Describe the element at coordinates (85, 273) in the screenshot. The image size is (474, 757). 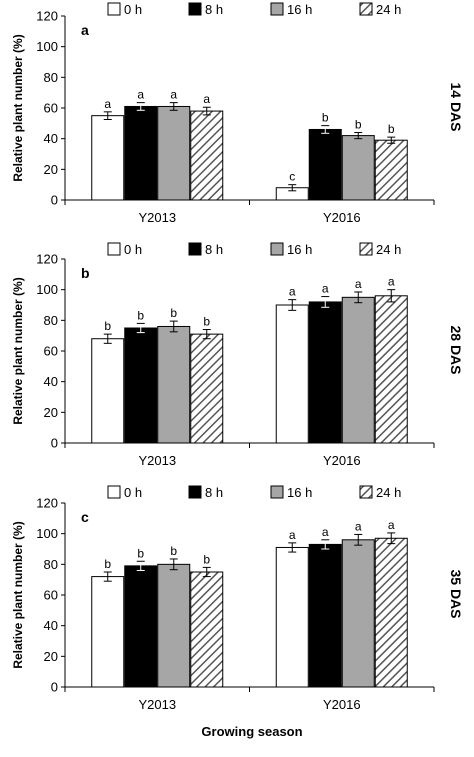
I see `panel-label: b` at that location.